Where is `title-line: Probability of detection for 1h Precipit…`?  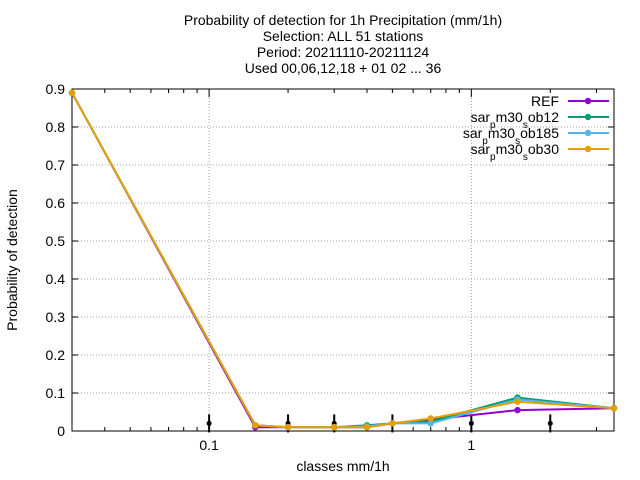 title-line: Probability of detection for 1h Precipit… is located at coordinates (343, 20).